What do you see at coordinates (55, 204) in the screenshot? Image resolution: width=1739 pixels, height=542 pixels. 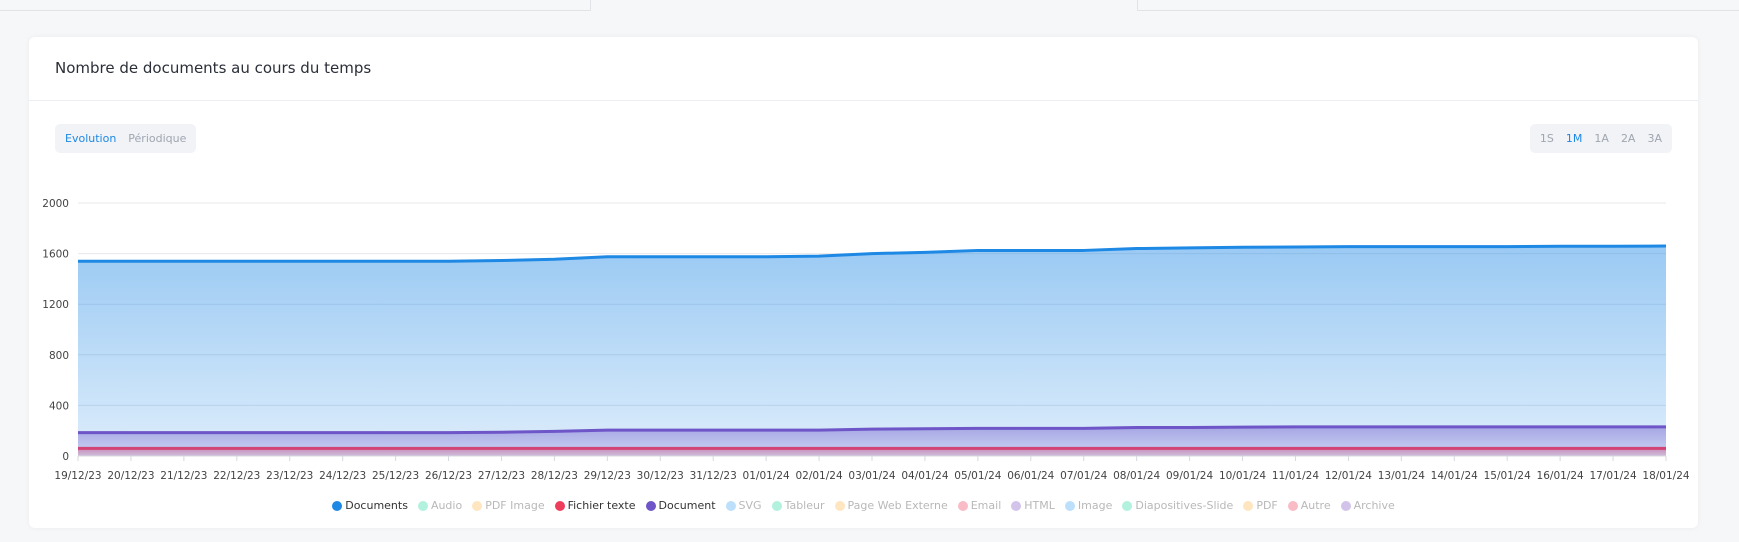 I see `y-tick-label: 2000` at bounding box center [55, 204].